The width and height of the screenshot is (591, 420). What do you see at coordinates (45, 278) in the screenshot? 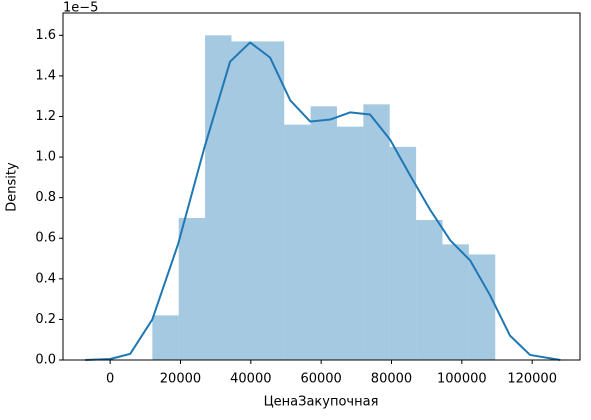
I see `y-tick-label: 0.4` at bounding box center [45, 278].